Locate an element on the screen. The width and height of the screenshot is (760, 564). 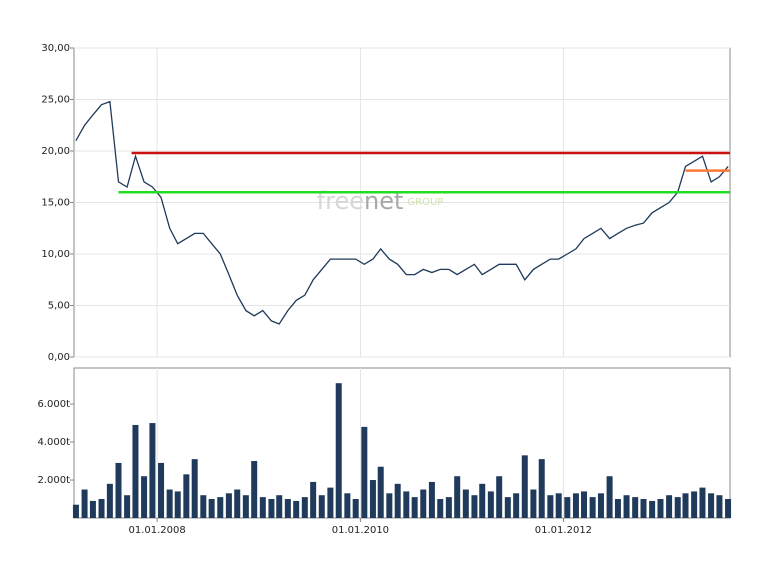
x-tick-label: 01.01.2012 is located at coordinates (563, 530).